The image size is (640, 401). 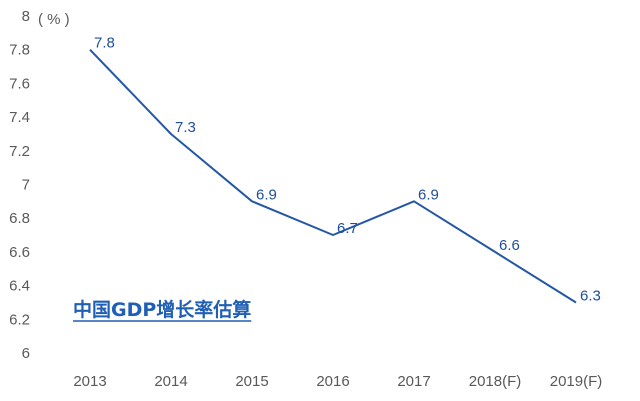 What do you see at coordinates (89, 381) in the screenshot?
I see `x-tick-label: 2013` at bounding box center [89, 381].